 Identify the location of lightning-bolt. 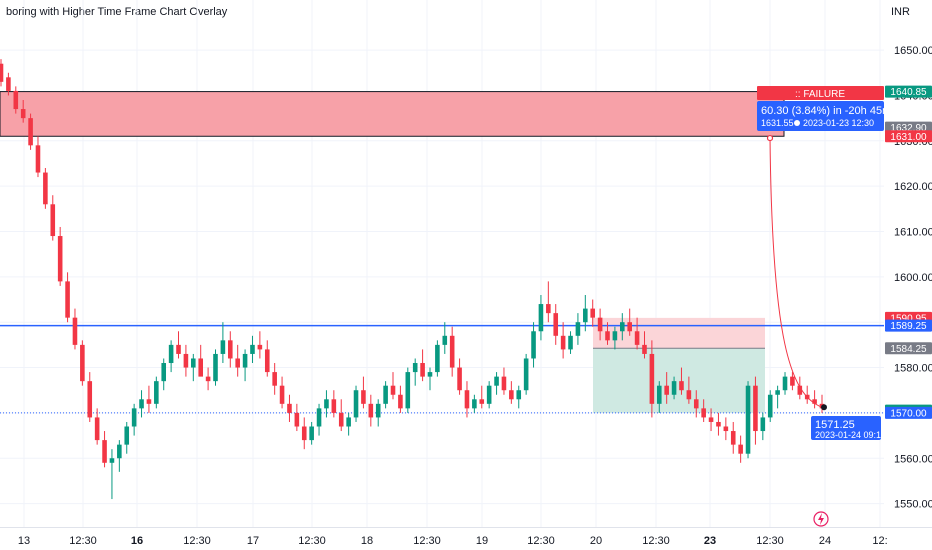
(821, 519).